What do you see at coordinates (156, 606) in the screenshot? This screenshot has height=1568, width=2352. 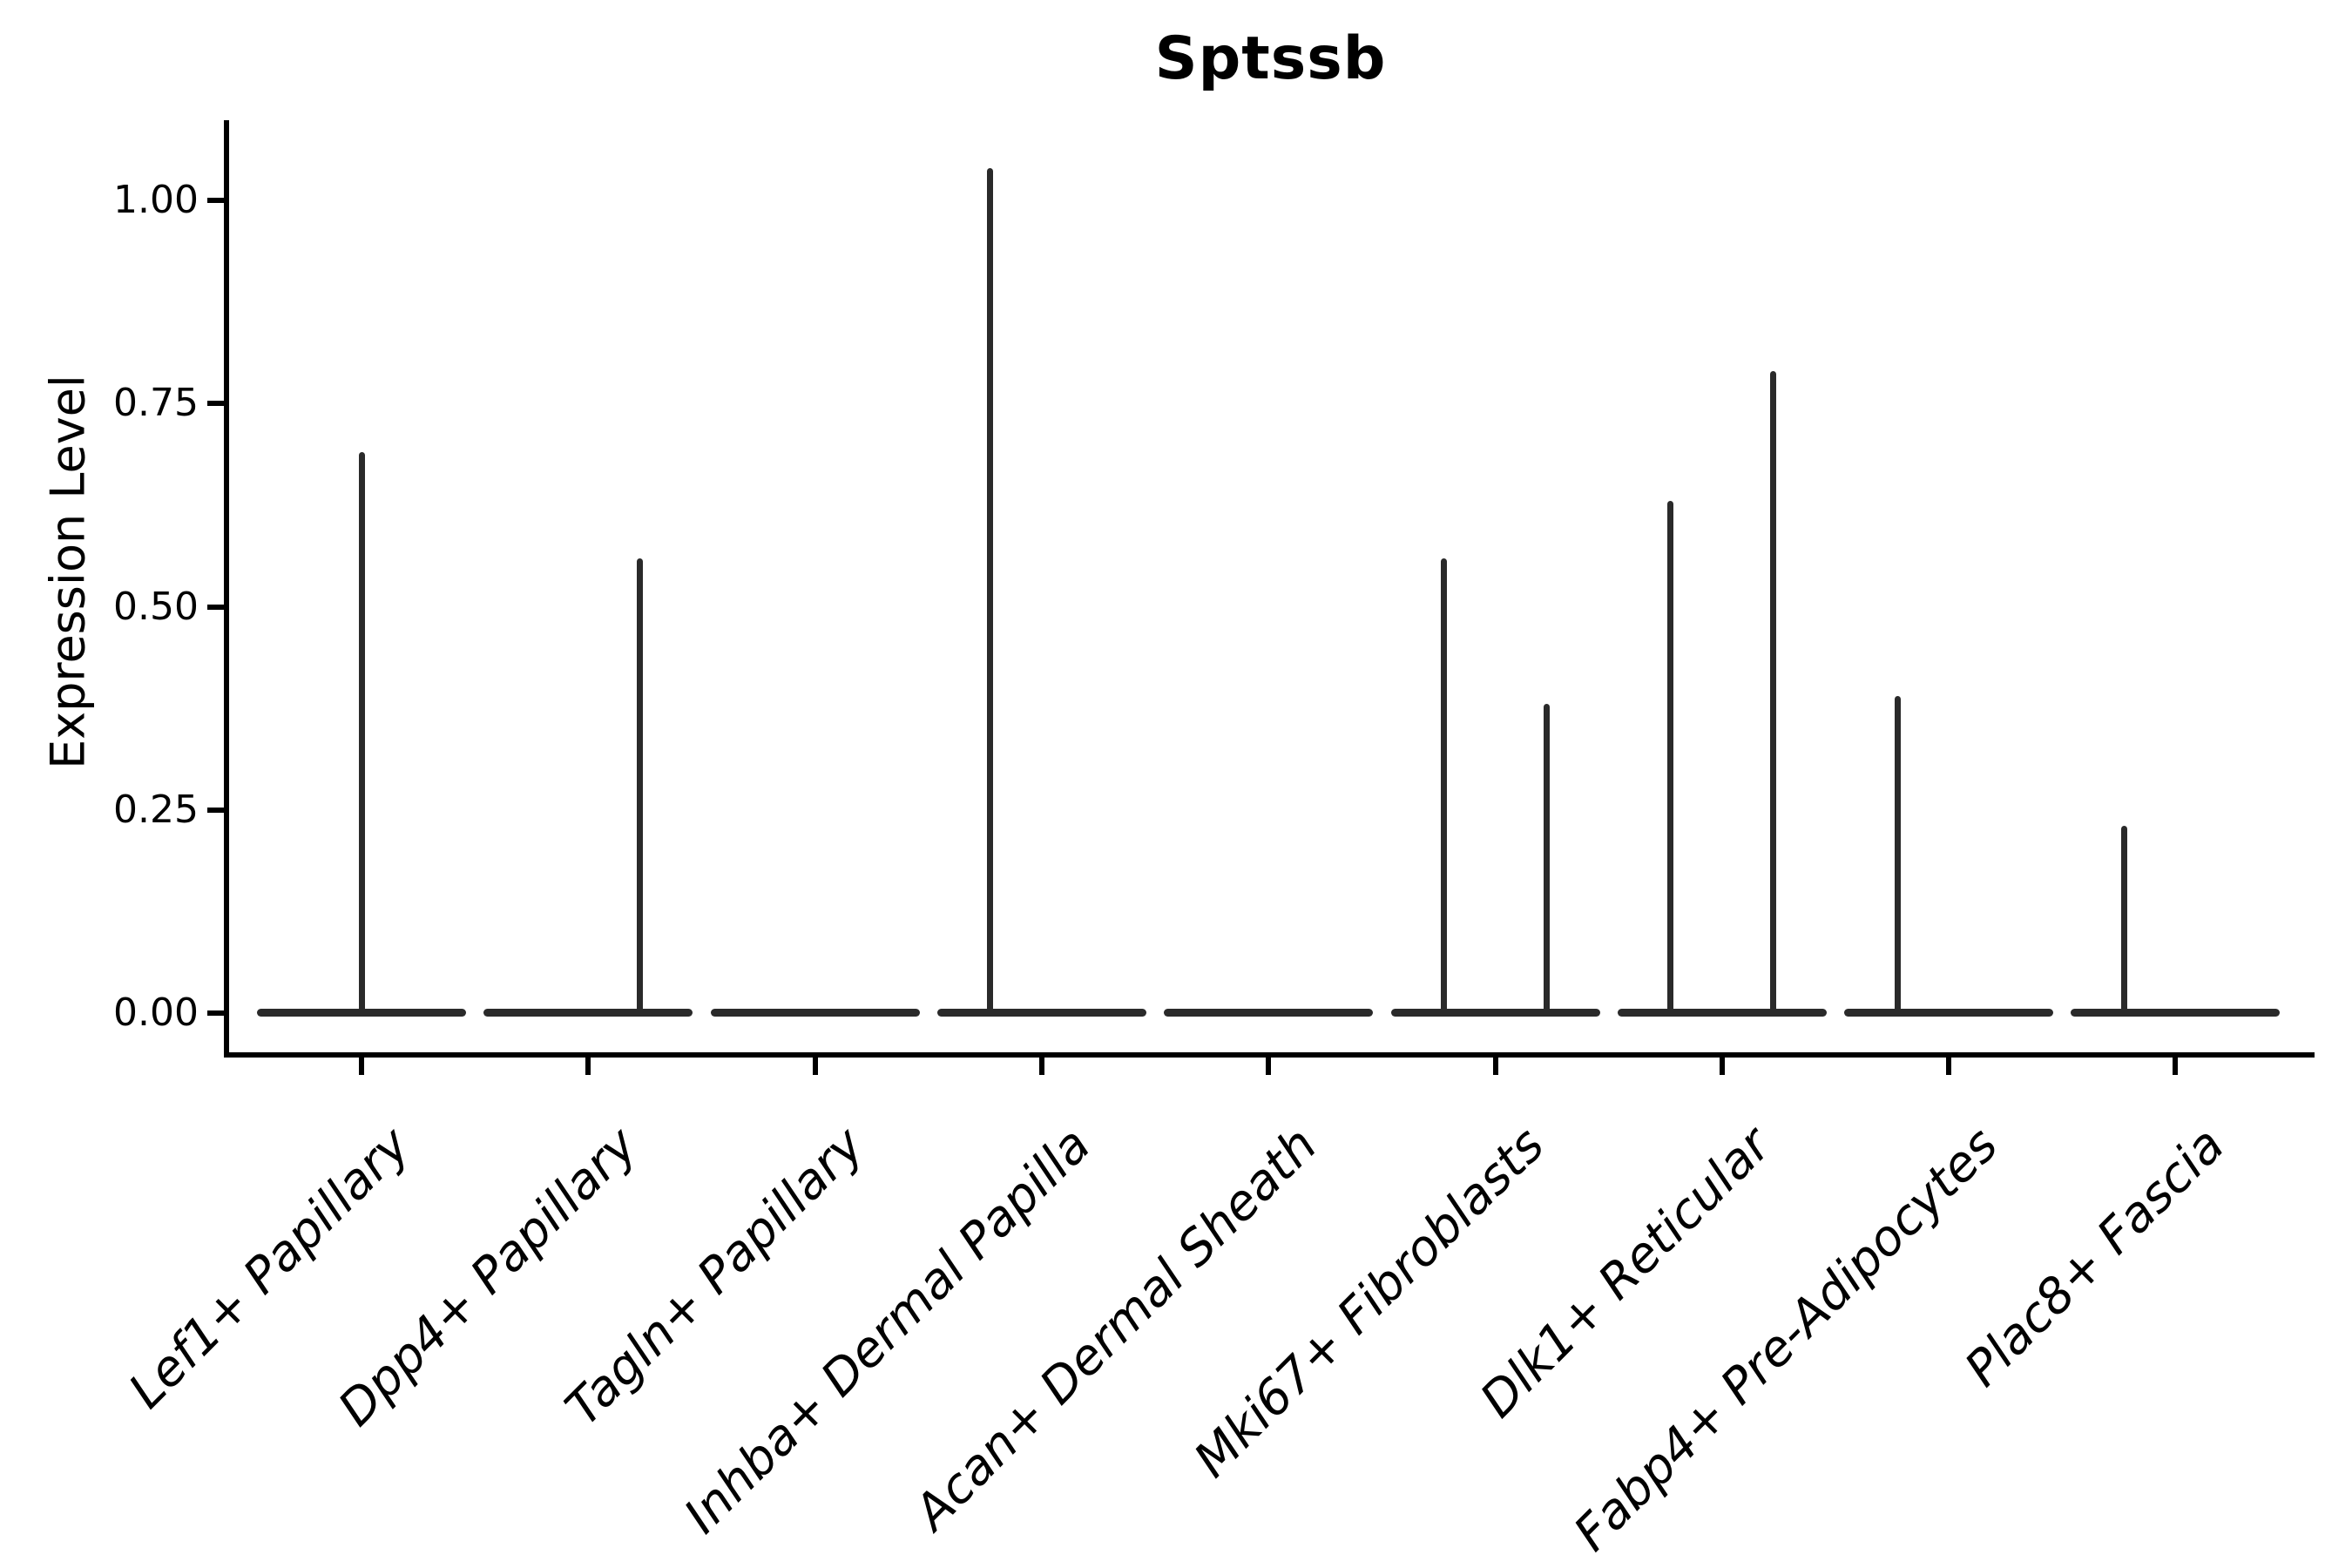 I see `y-tick-label: 0.50` at bounding box center [156, 606].